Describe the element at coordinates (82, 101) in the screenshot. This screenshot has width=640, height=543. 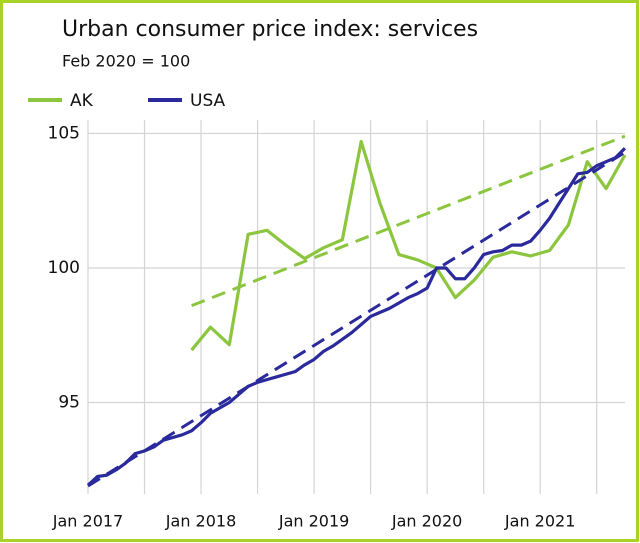
I see `legend-label: AK` at that location.